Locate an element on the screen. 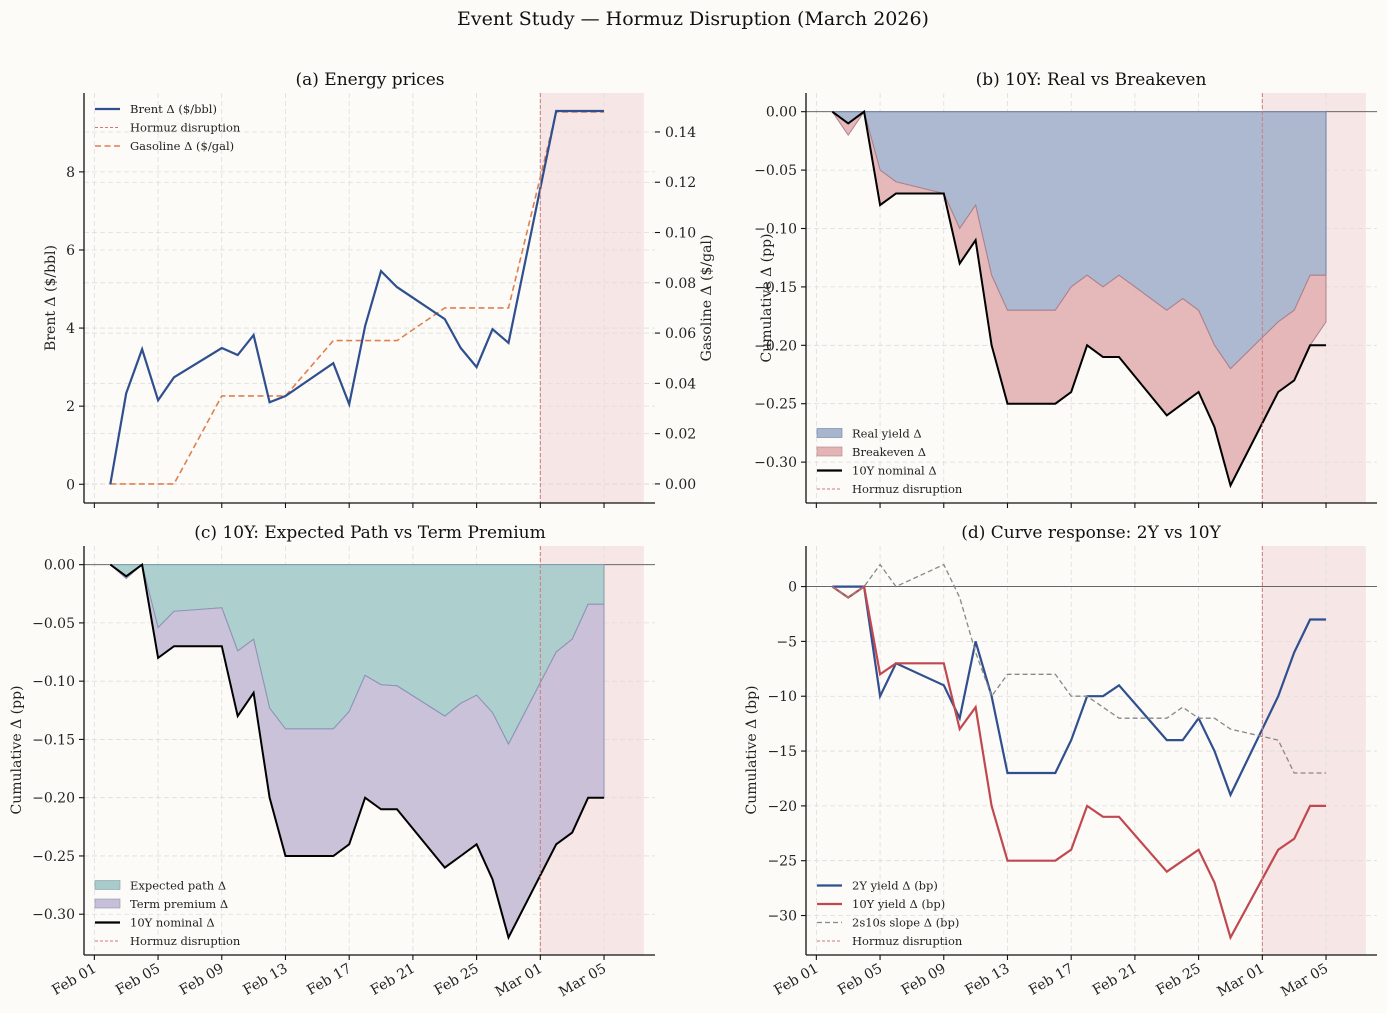  legend-label: 10Y yield Δ (bp) is located at coordinates (898, 904).